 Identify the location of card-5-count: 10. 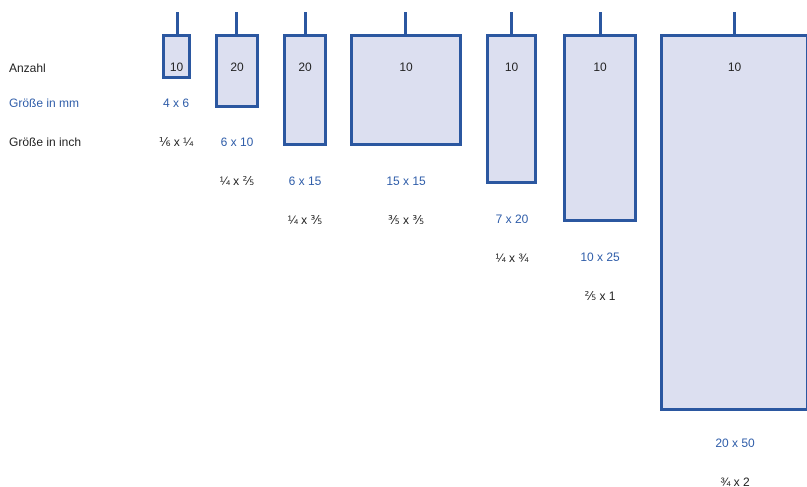
(511, 67).